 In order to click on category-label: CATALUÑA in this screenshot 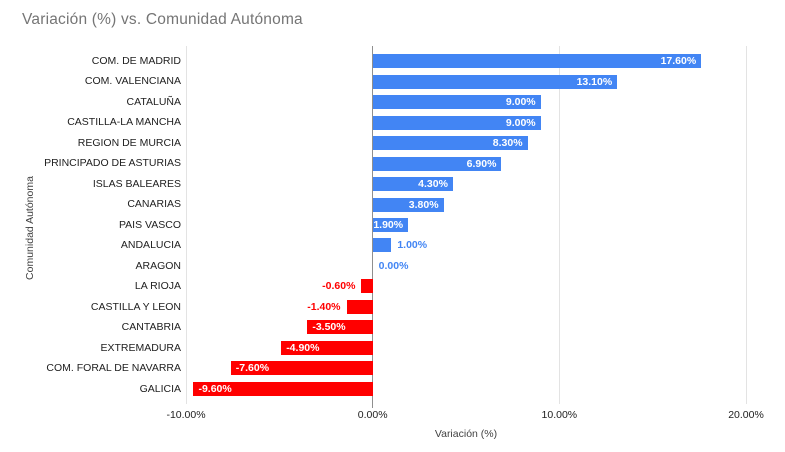, I will do `click(153, 101)`.